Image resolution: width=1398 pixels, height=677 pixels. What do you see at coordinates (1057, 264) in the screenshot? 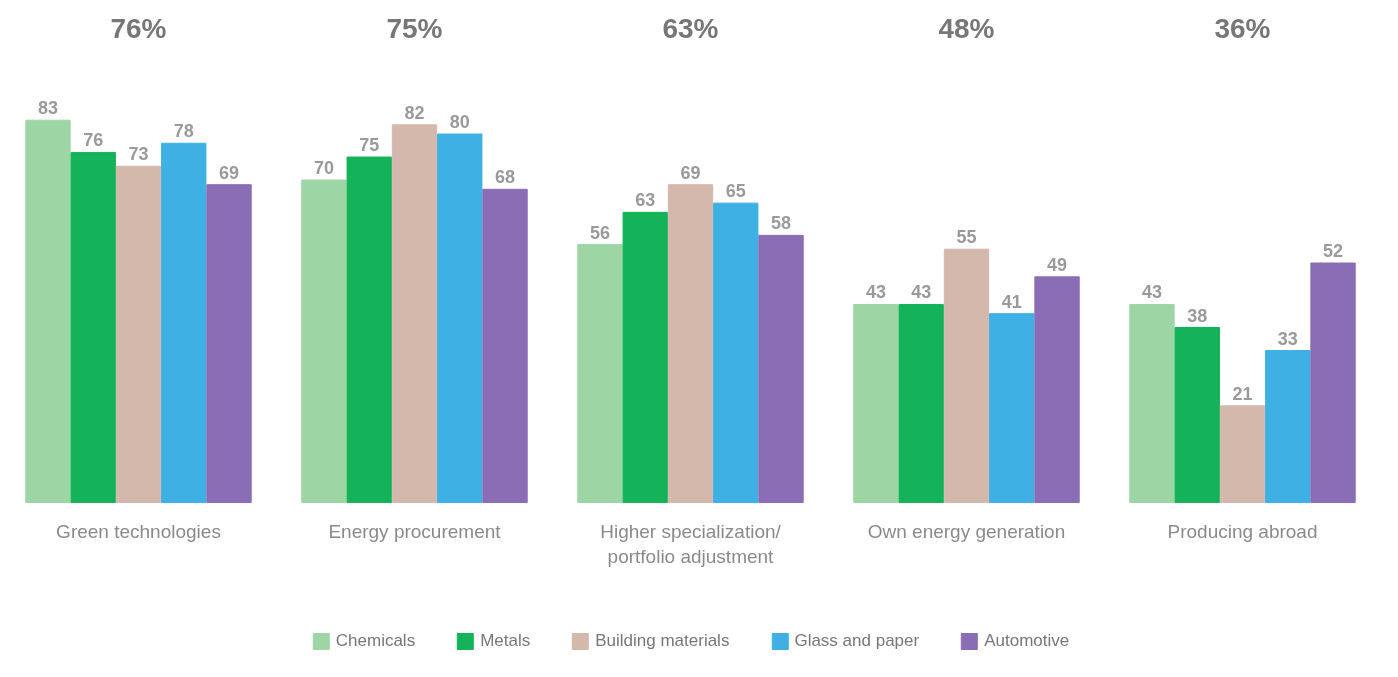
I see `data-label: 49` at bounding box center [1057, 264].